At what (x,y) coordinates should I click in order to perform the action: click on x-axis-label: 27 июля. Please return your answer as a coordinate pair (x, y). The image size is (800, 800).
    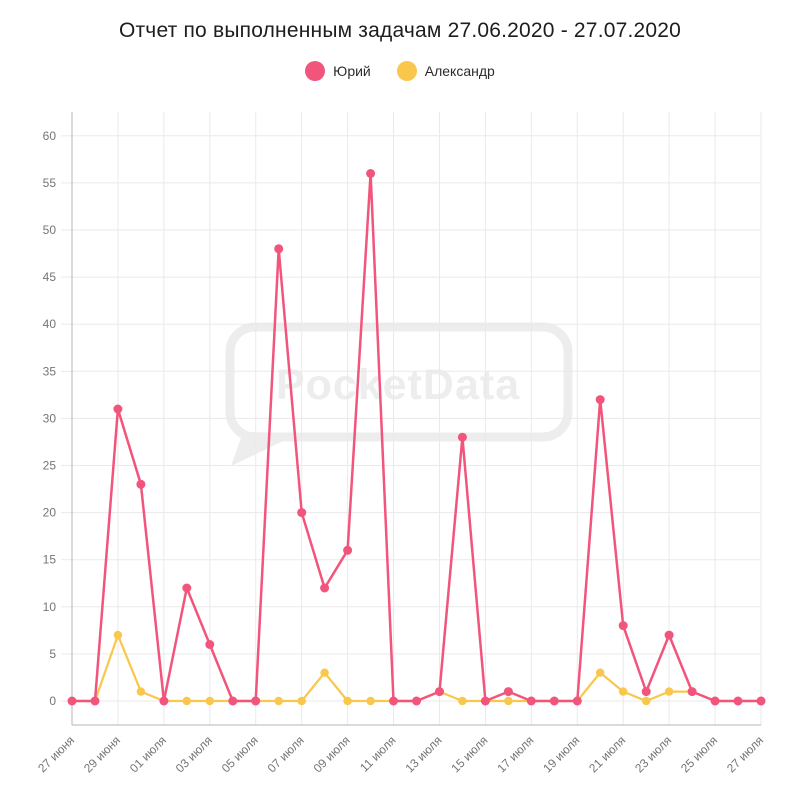
    Looking at the image, I should click on (745, 754).